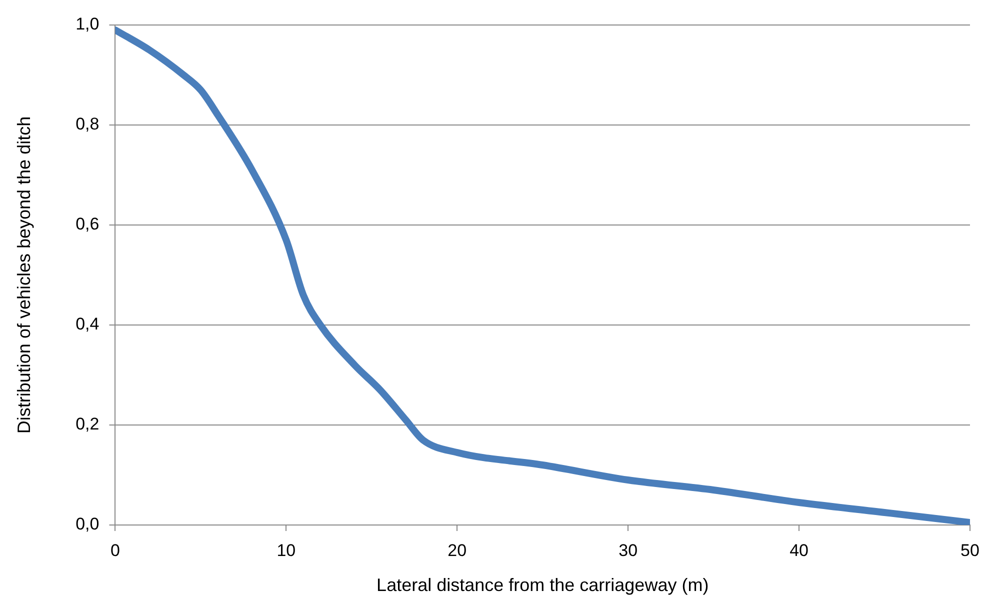  Describe the element at coordinates (88, 124) in the screenshot. I see `y-tick-label: 0,8` at that location.